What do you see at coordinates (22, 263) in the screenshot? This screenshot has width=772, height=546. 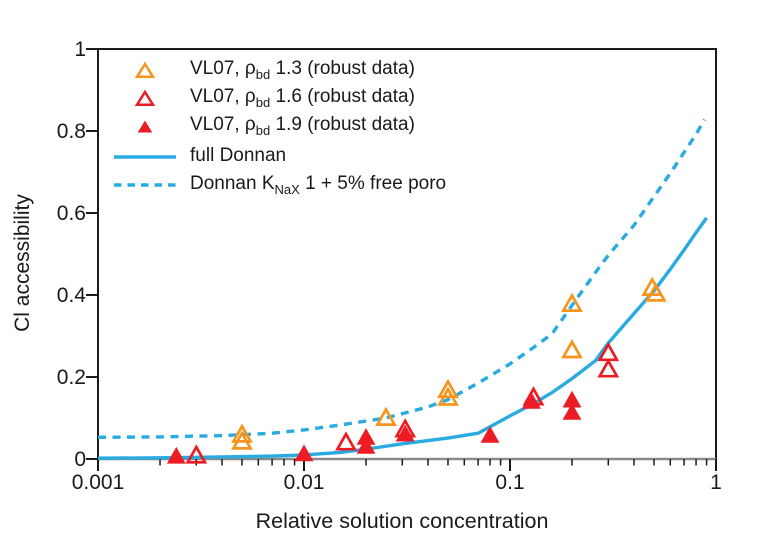 I see `y-axis-title: Cl accessibility` at bounding box center [22, 263].